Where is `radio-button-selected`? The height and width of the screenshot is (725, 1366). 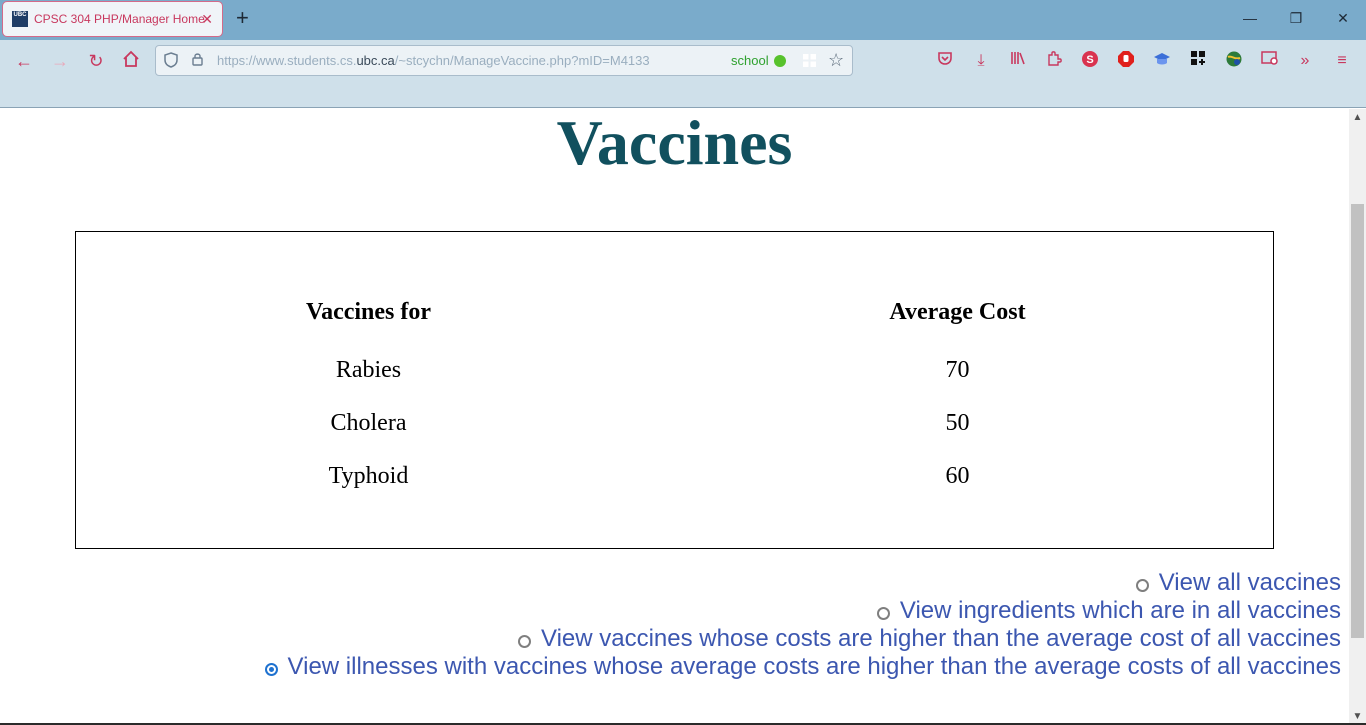
radio-button-selected is located at coordinates (271, 669).